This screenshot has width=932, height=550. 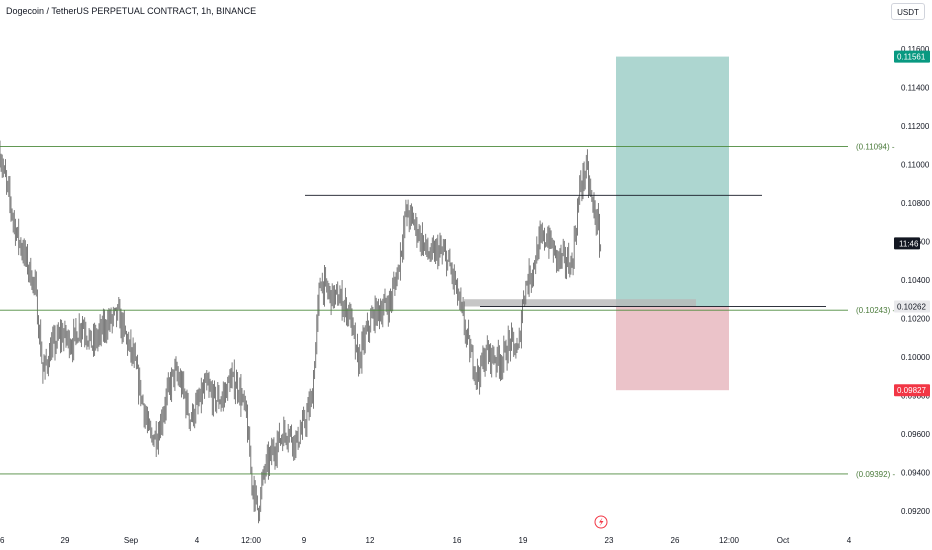 I want to click on x-tick-label: 9, so click(x=304, y=540).